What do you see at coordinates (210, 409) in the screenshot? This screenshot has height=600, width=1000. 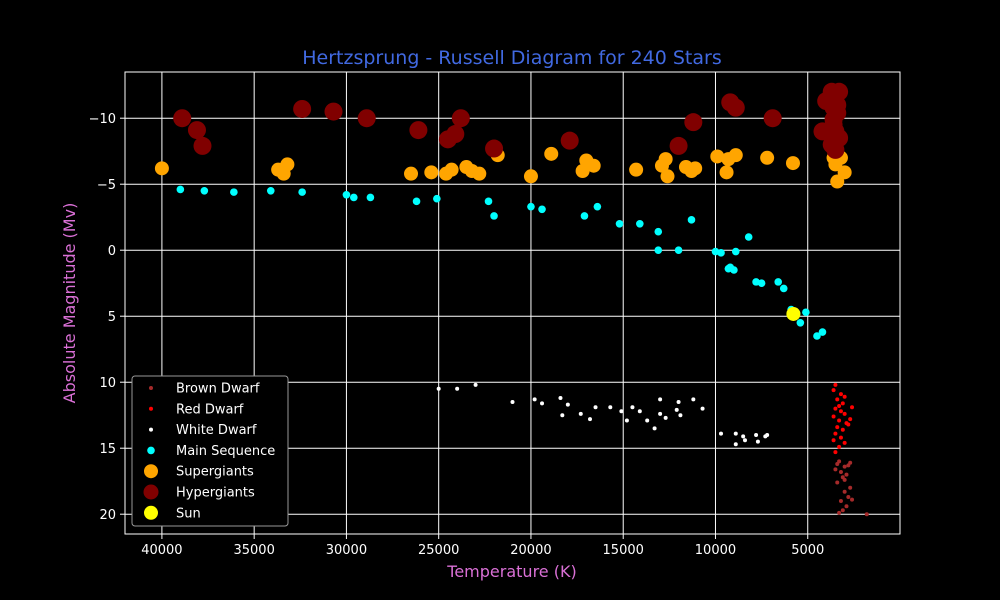 I see `legend-label: Red Dwarf` at bounding box center [210, 409].